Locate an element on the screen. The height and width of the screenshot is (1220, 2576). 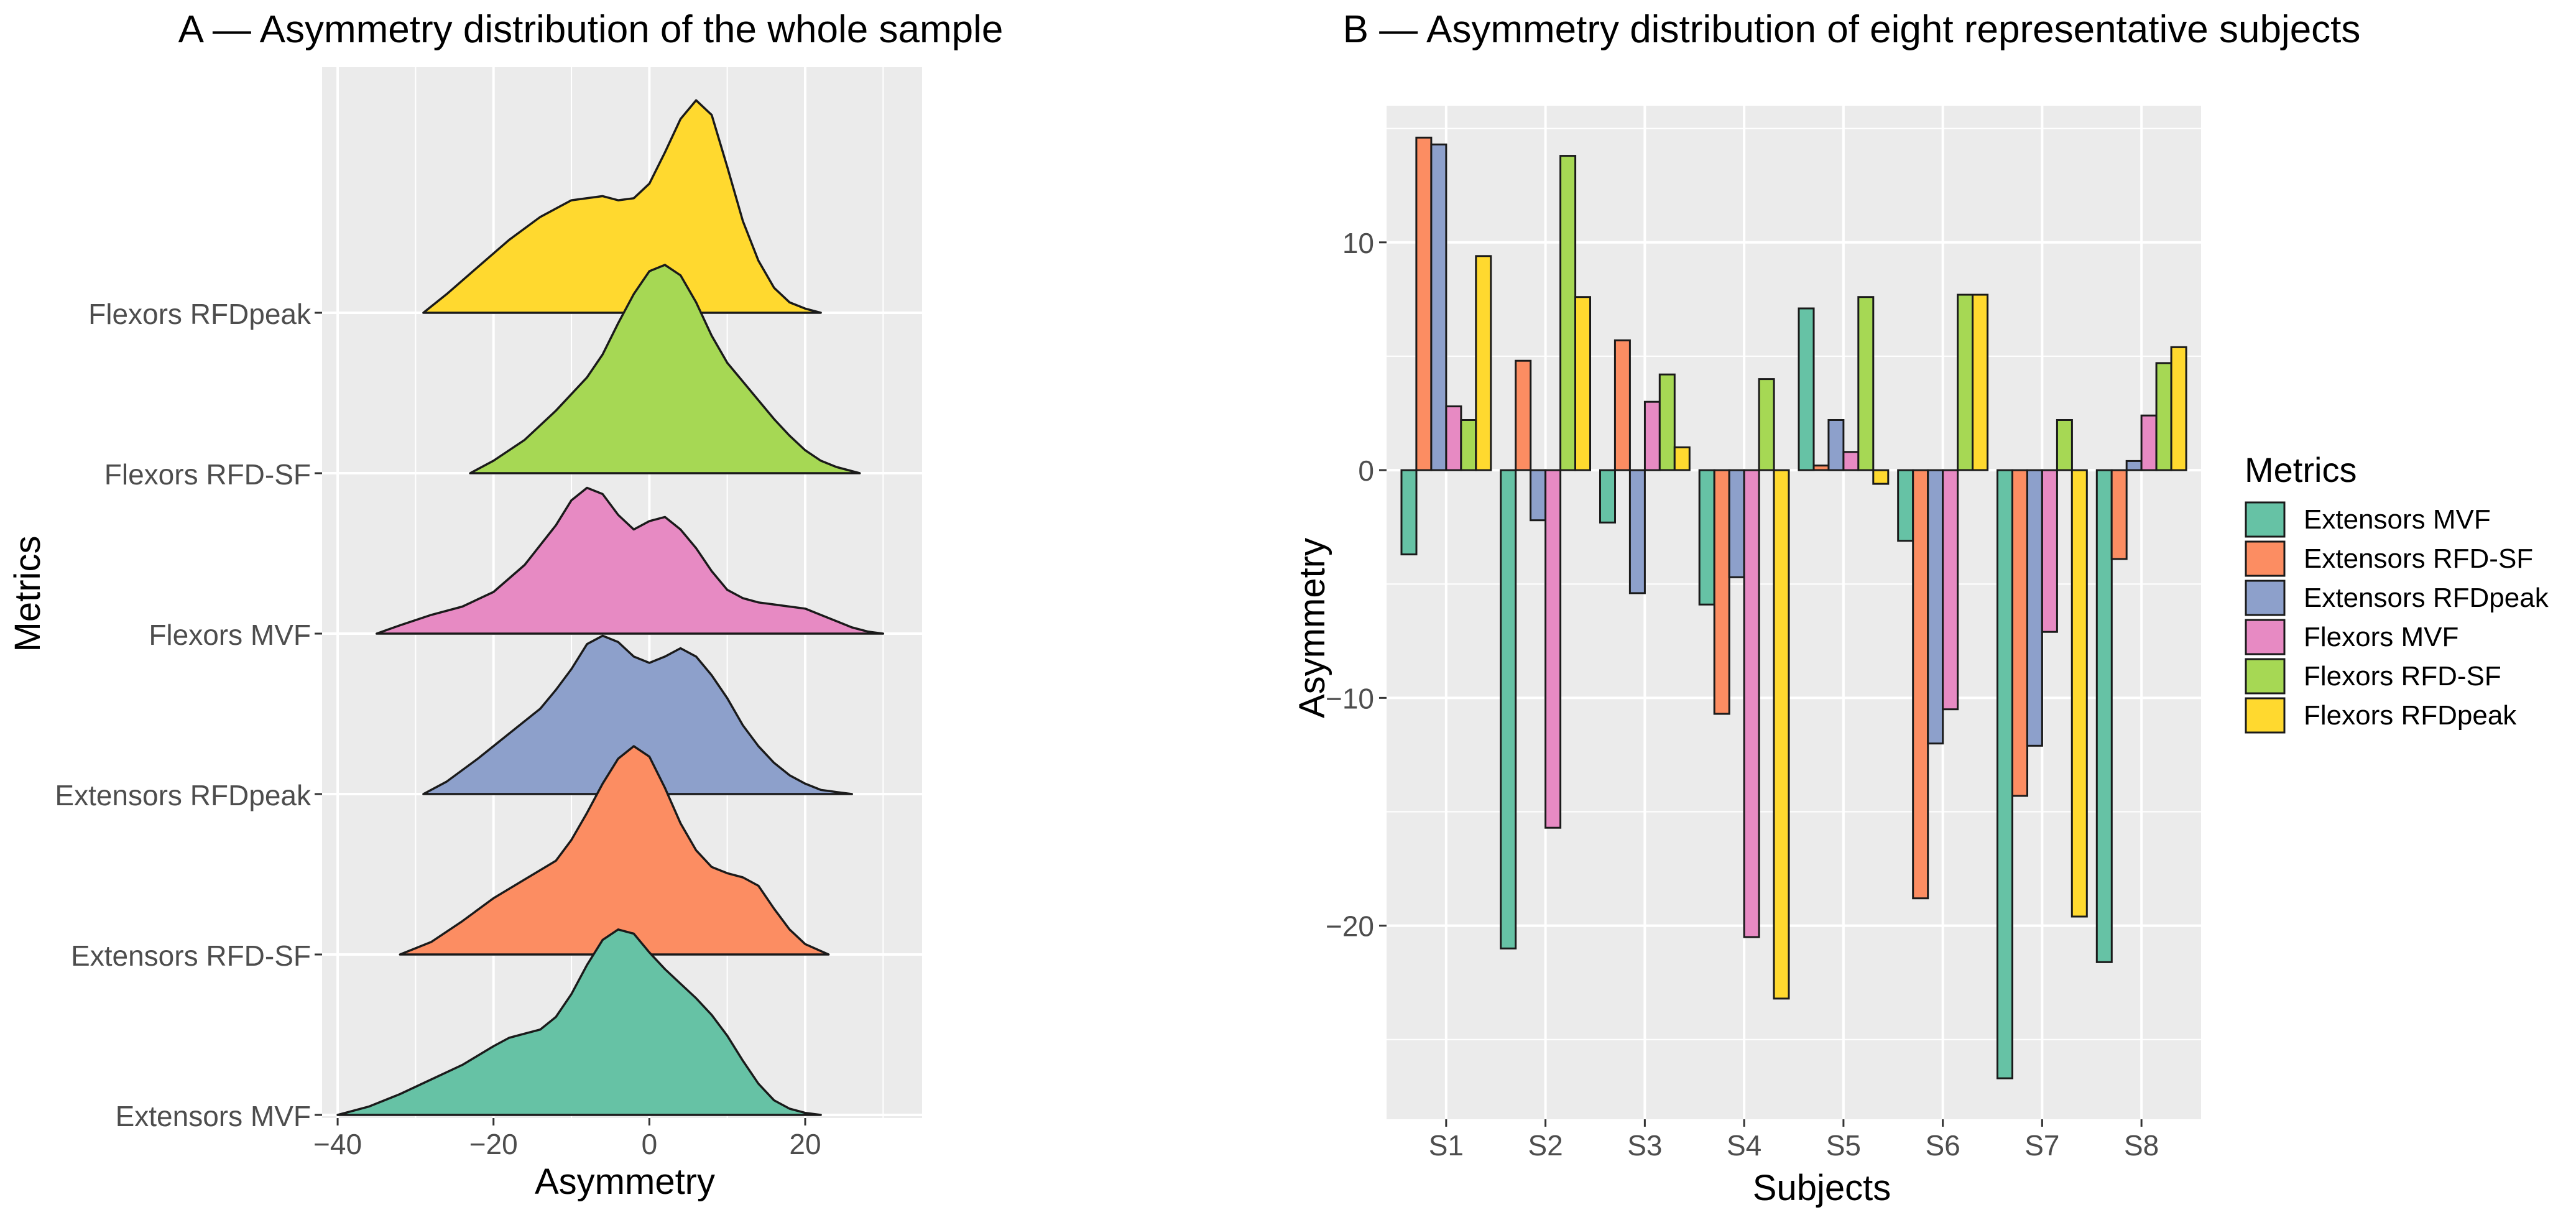
legend-label: Flexors MVF is located at coordinates (2381, 637).